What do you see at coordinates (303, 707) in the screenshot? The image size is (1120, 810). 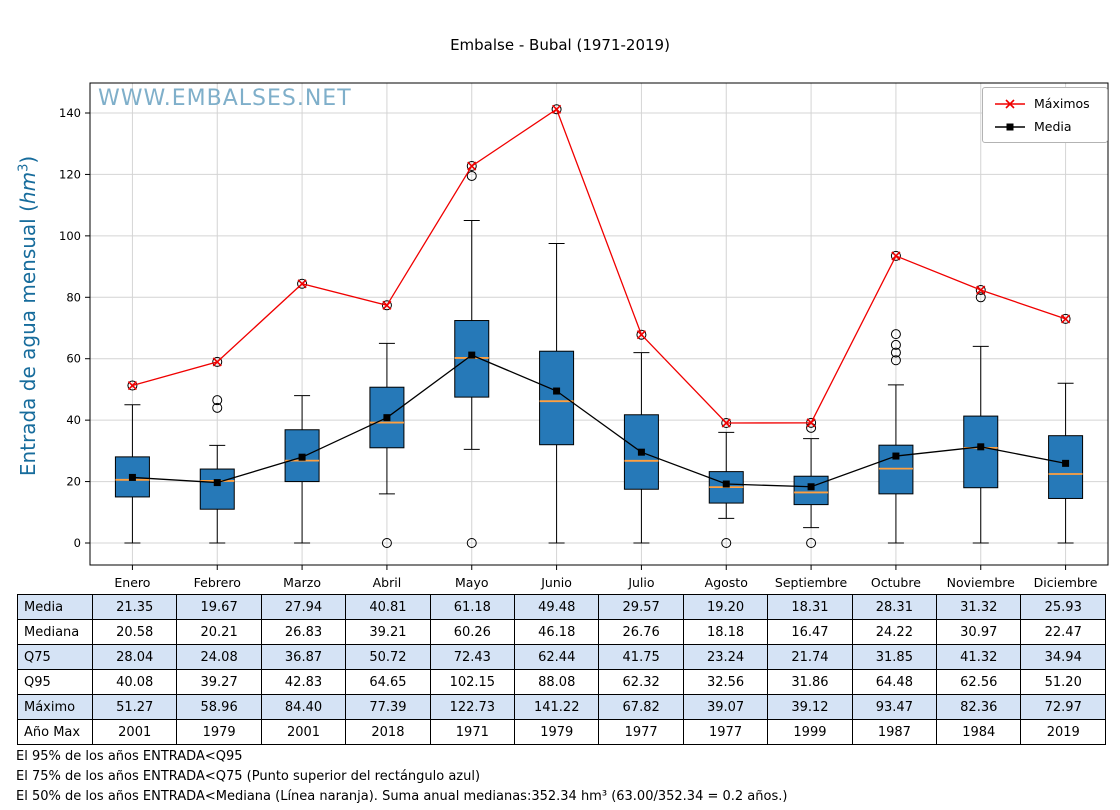 I see `table-cell: 84.40` at bounding box center [303, 707].